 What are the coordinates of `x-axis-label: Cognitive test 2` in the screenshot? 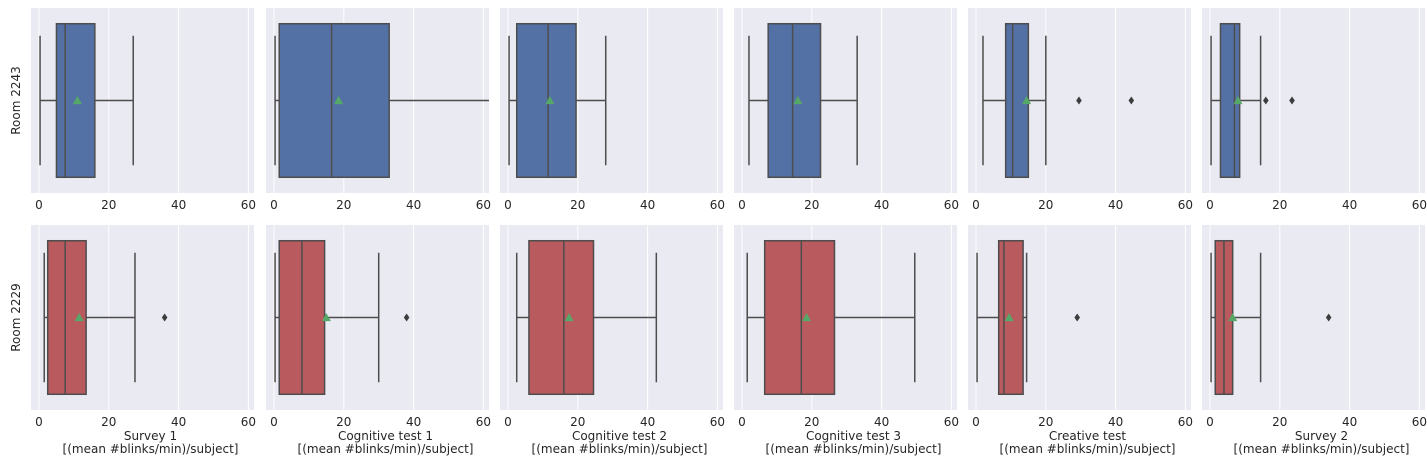 It's located at (619, 436).